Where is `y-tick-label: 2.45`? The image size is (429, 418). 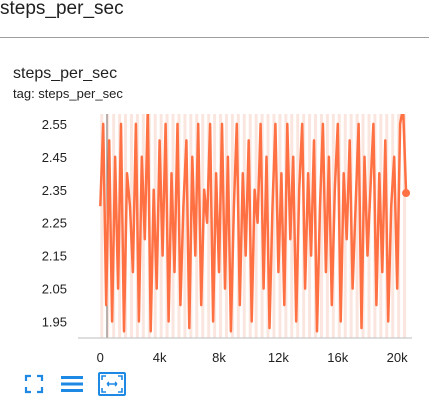
y-tick-label: 2.45 is located at coordinates (54, 157).